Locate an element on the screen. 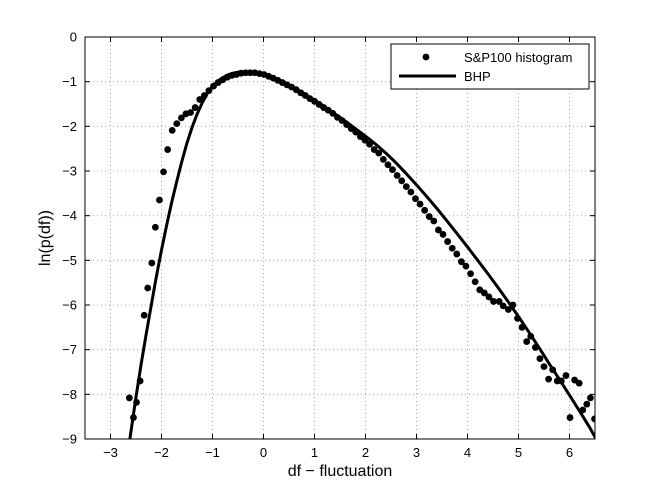 The height and width of the screenshot is (492, 654). x-tick-label: 0 is located at coordinates (263, 452).